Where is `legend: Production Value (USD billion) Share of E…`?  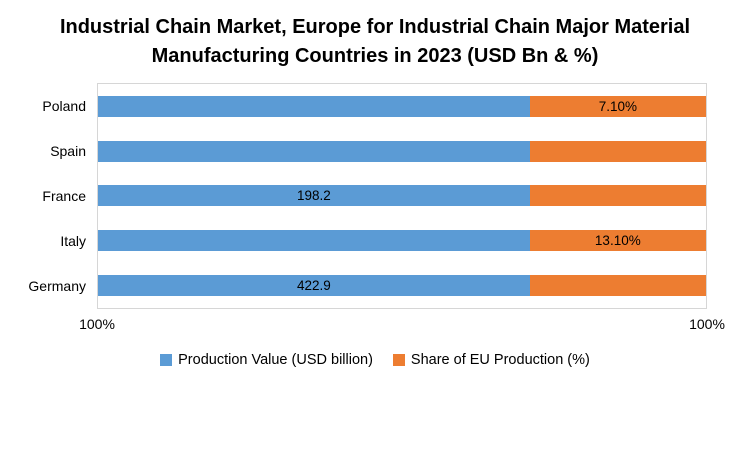
legend: Production Value (USD billion) Share of E… is located at coordinates (375, 360).